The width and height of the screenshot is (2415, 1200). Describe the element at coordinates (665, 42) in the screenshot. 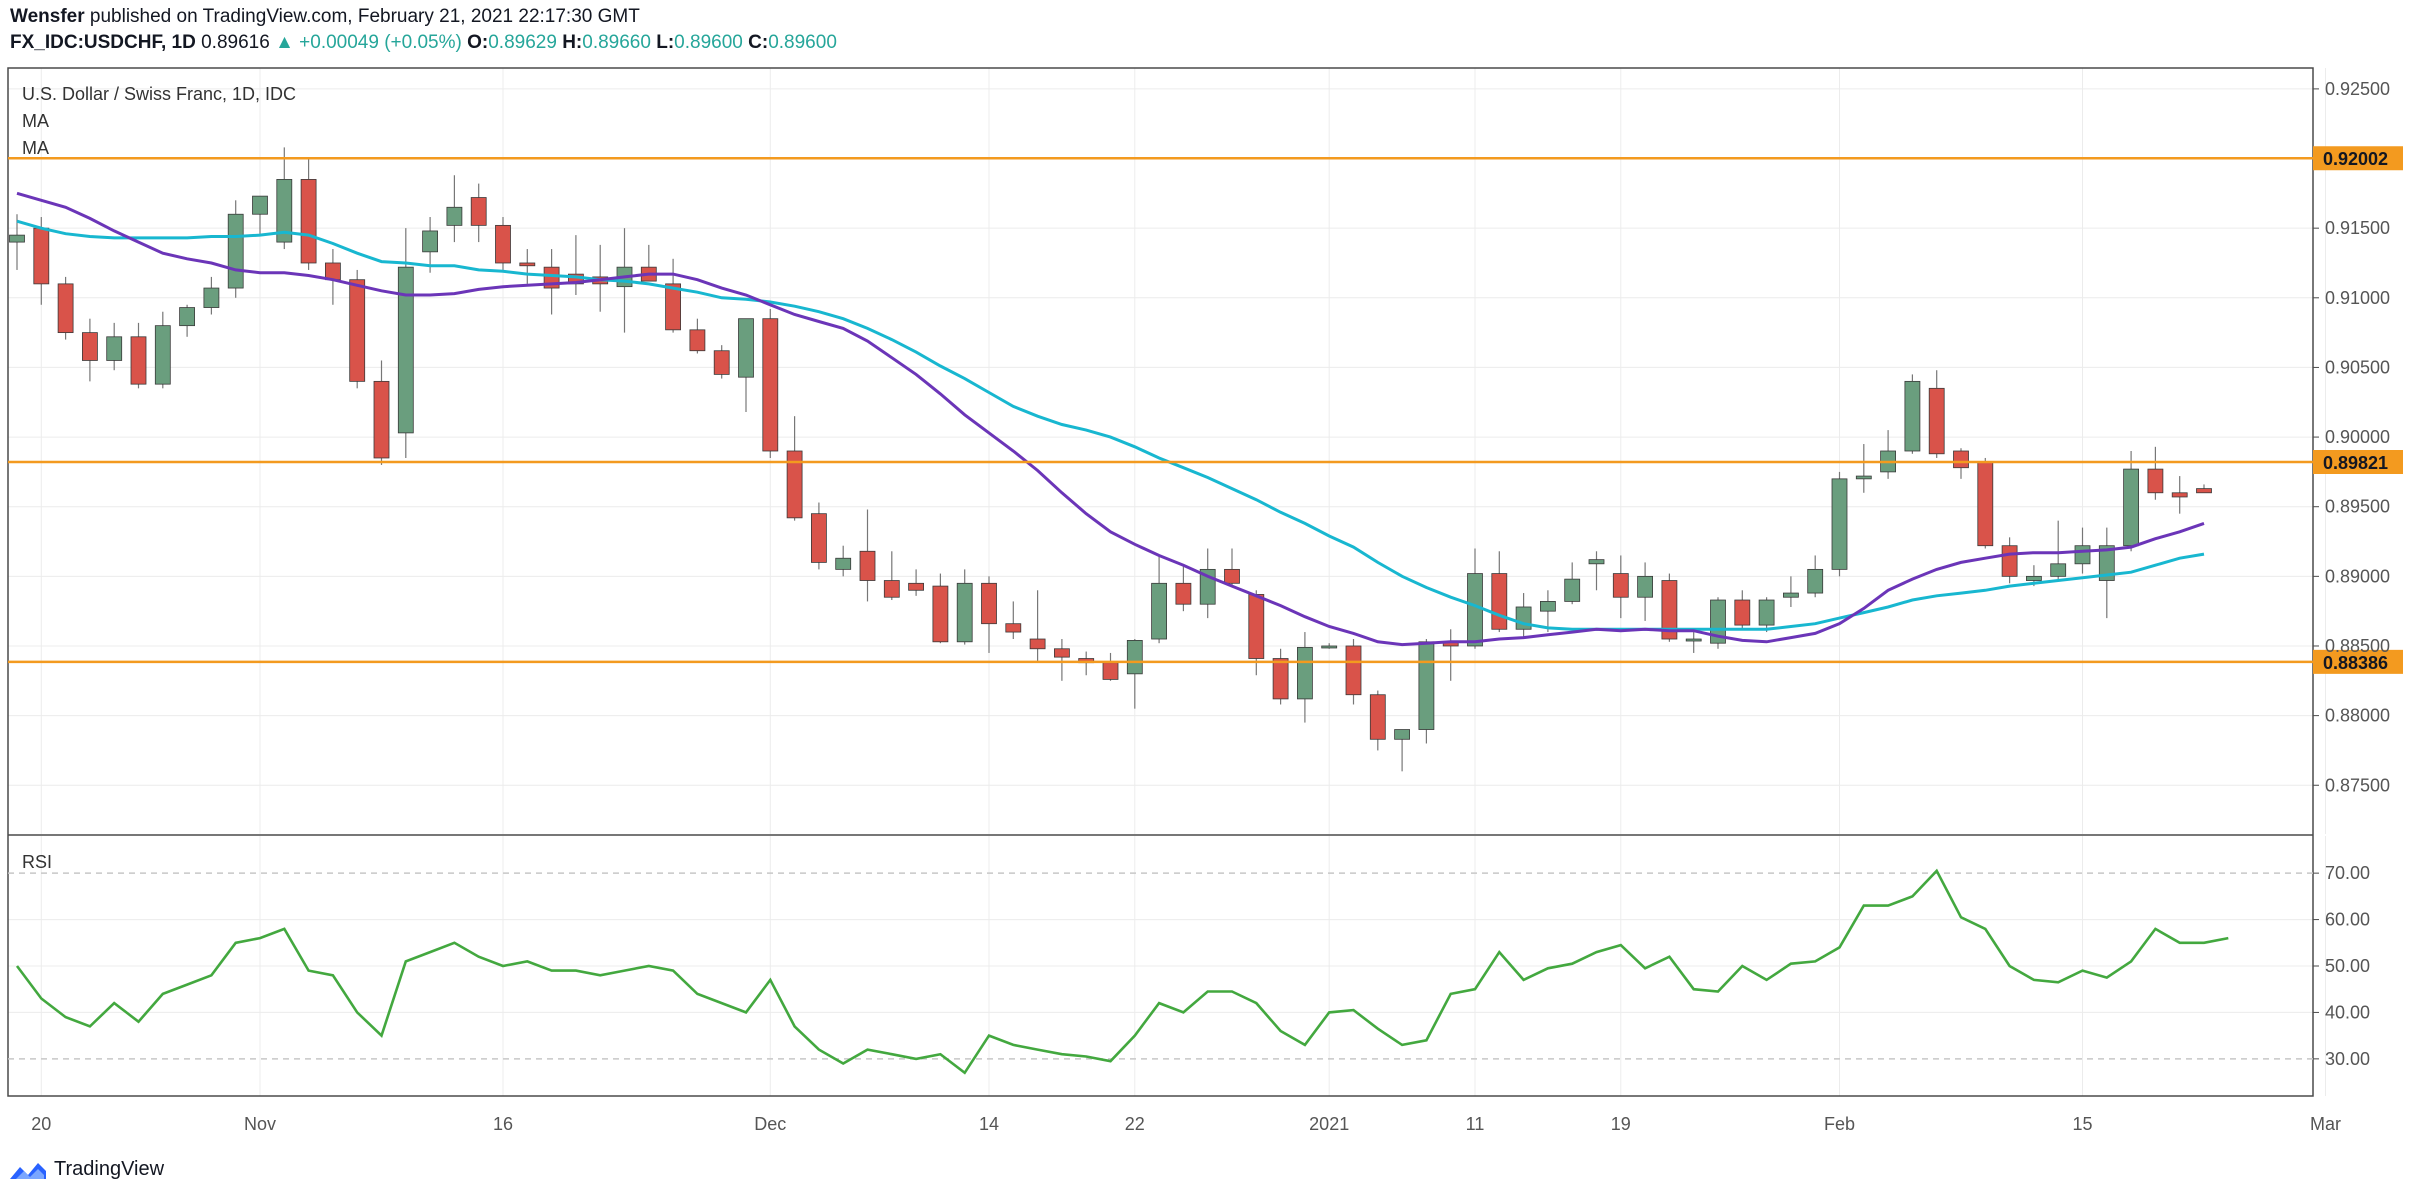

I see `low-label: L:` at that location.